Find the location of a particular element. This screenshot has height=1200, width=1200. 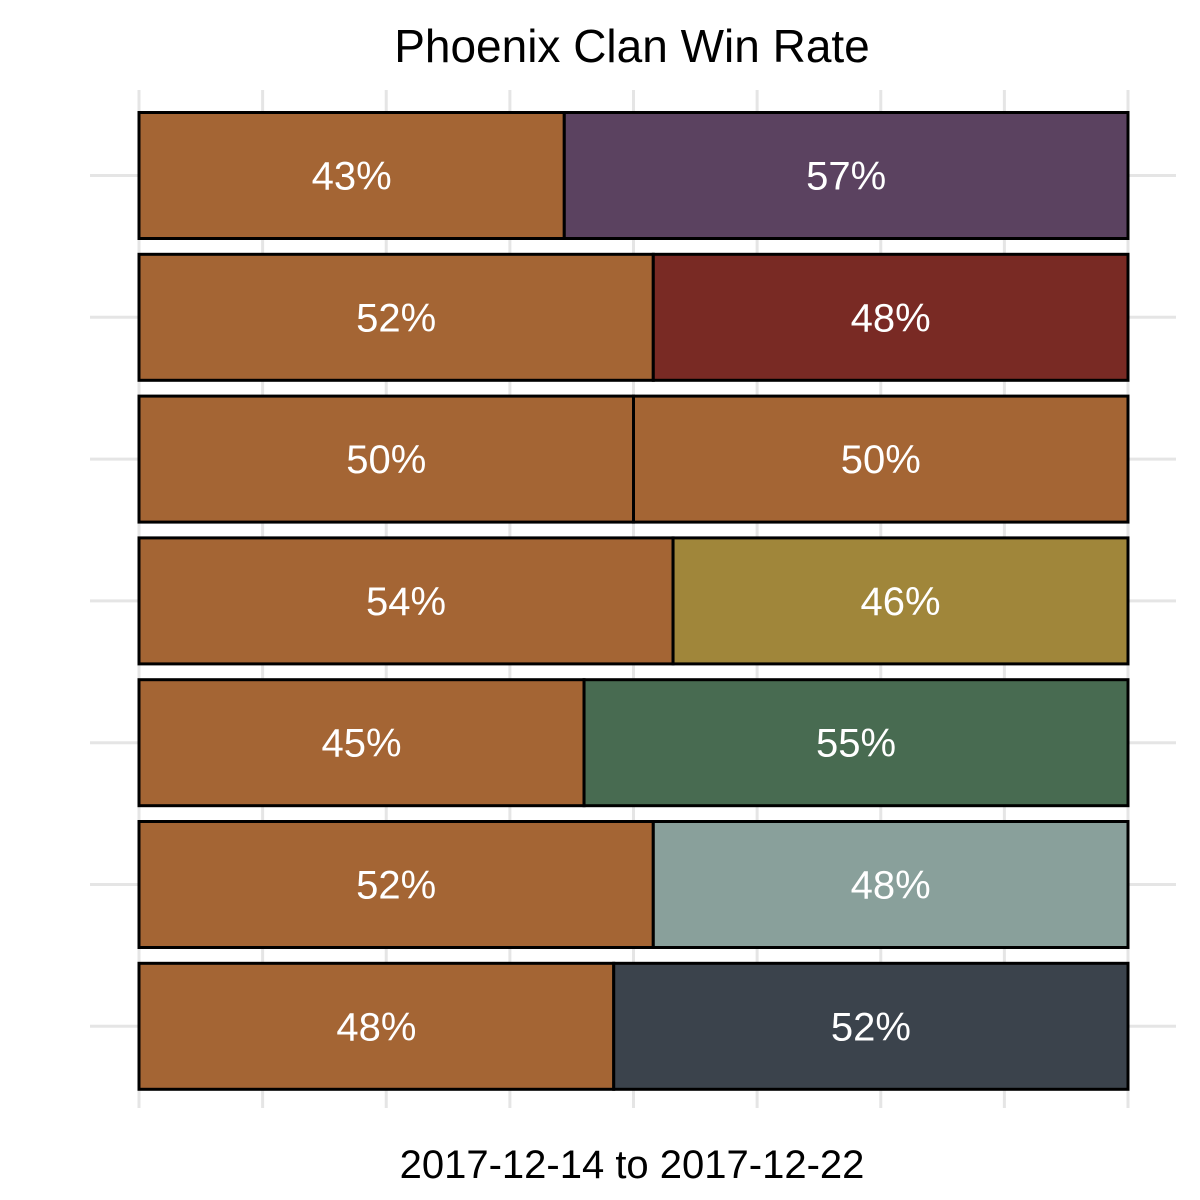

bar-segment-label: 55% is located at coordinates (856, 744).